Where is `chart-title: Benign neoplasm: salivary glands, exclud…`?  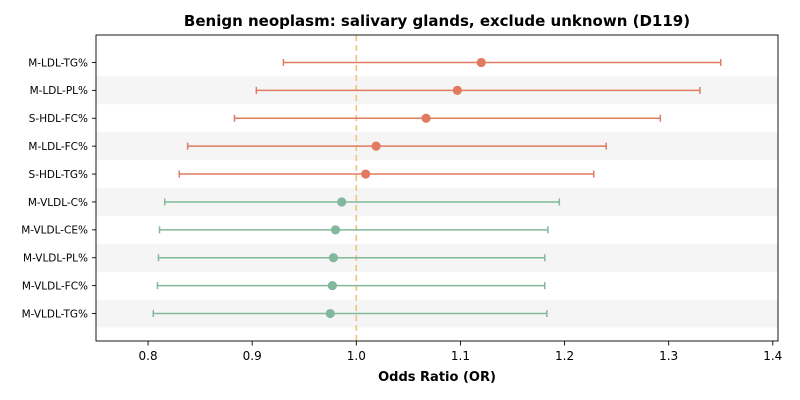 chart-title: Benign neoplasm: salivary glands, exclud… is located at coordinates (437, 21).